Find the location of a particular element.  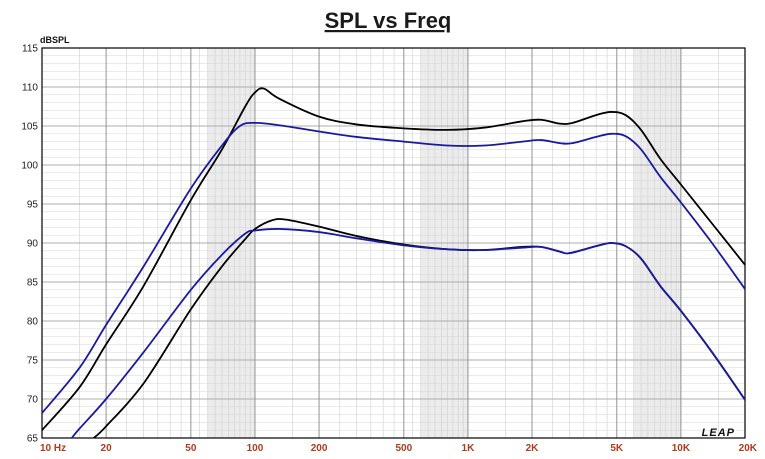

x-tick-label: 200 is located at coordinates (319, 448).